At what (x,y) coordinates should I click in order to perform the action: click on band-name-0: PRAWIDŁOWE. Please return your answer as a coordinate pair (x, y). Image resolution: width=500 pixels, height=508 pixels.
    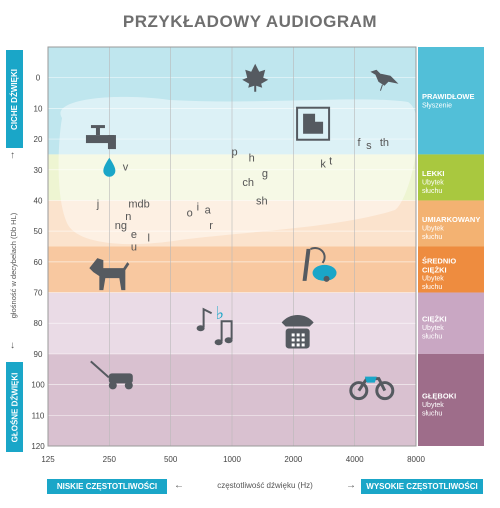
    Looking at the image, I should click on (448, 96).